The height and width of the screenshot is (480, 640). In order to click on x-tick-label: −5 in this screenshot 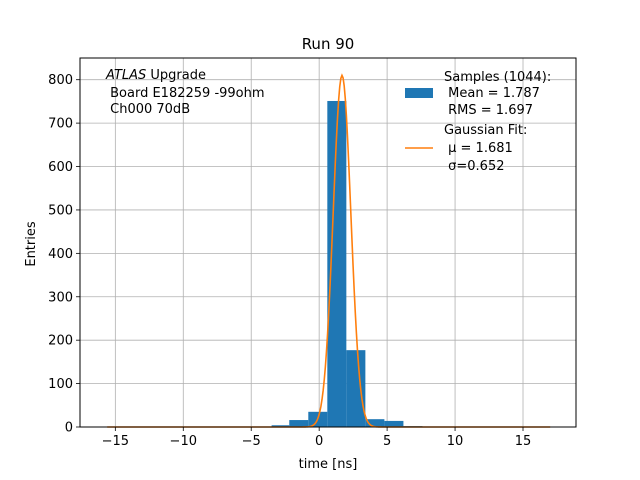, I will do `click(251, 441)`.